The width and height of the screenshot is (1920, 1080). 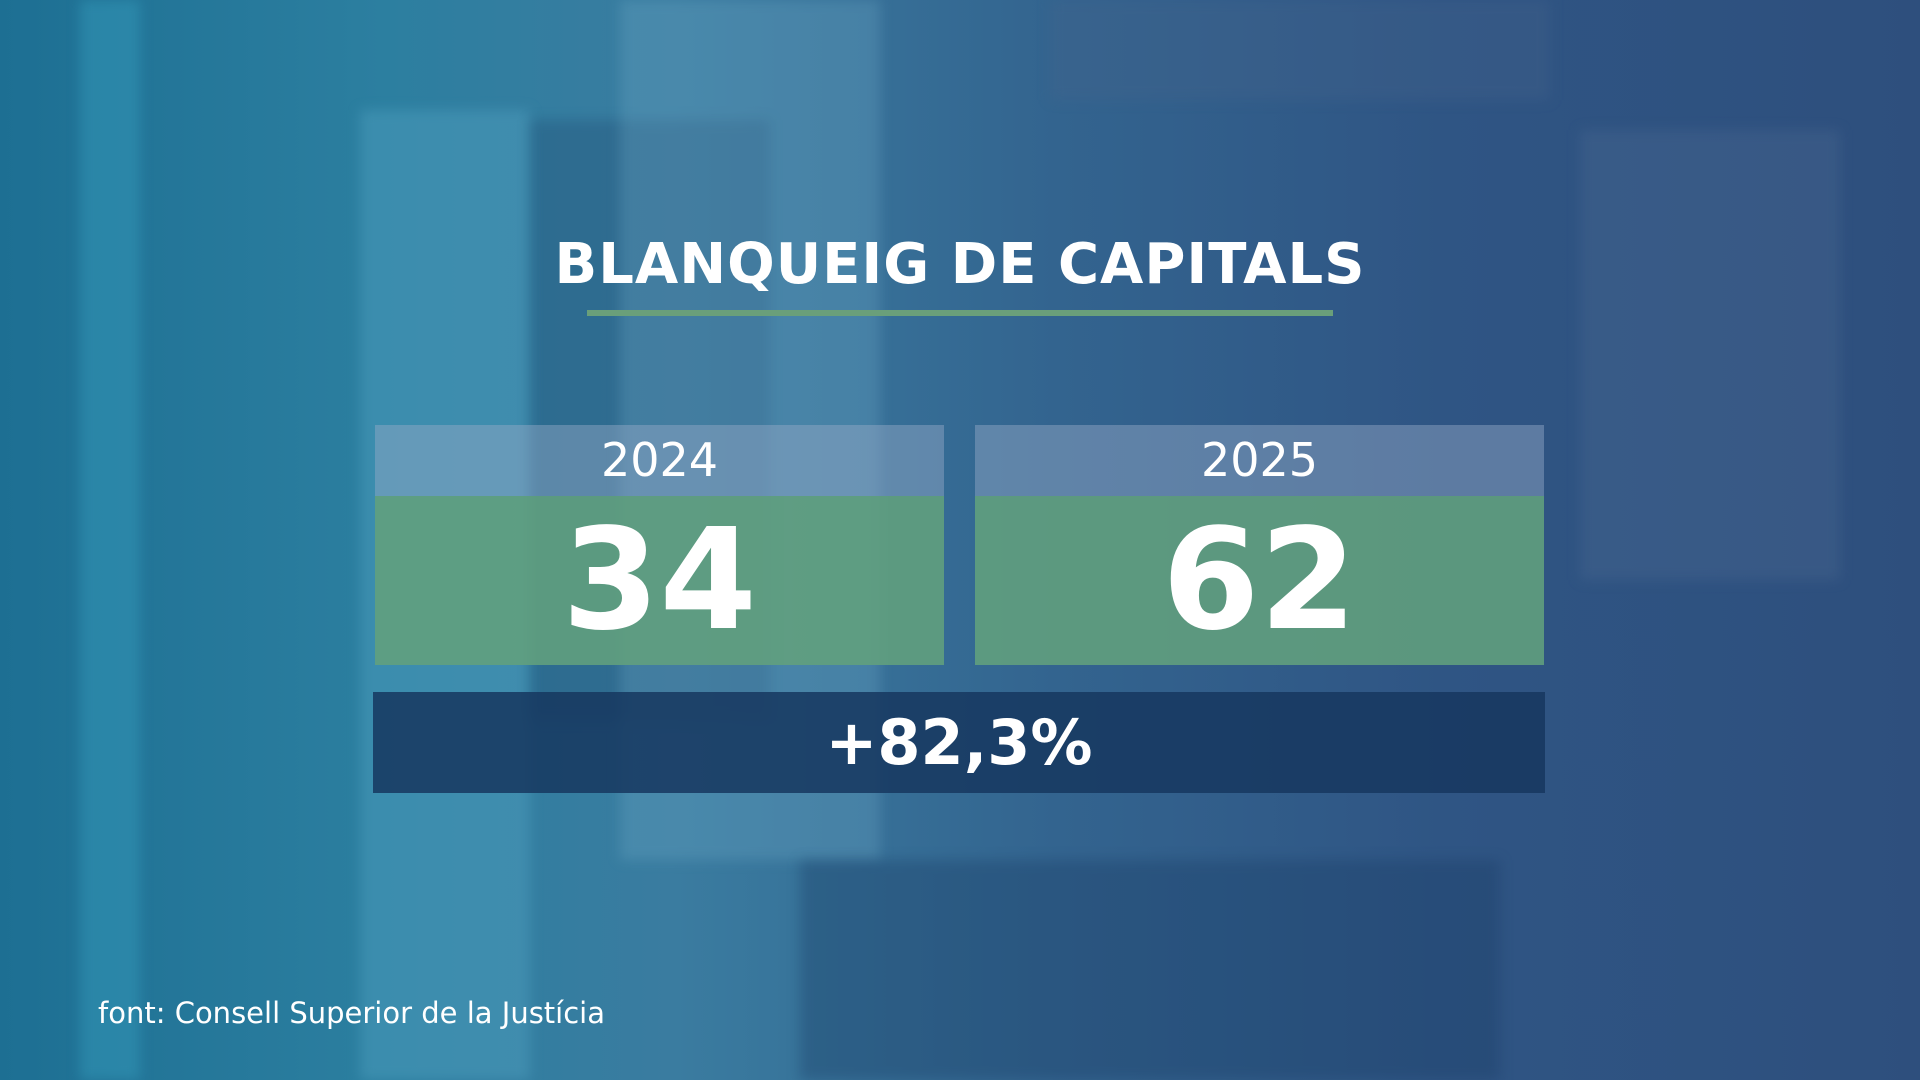 I want to click on year-value: 62, so click(x=1259, y=580).